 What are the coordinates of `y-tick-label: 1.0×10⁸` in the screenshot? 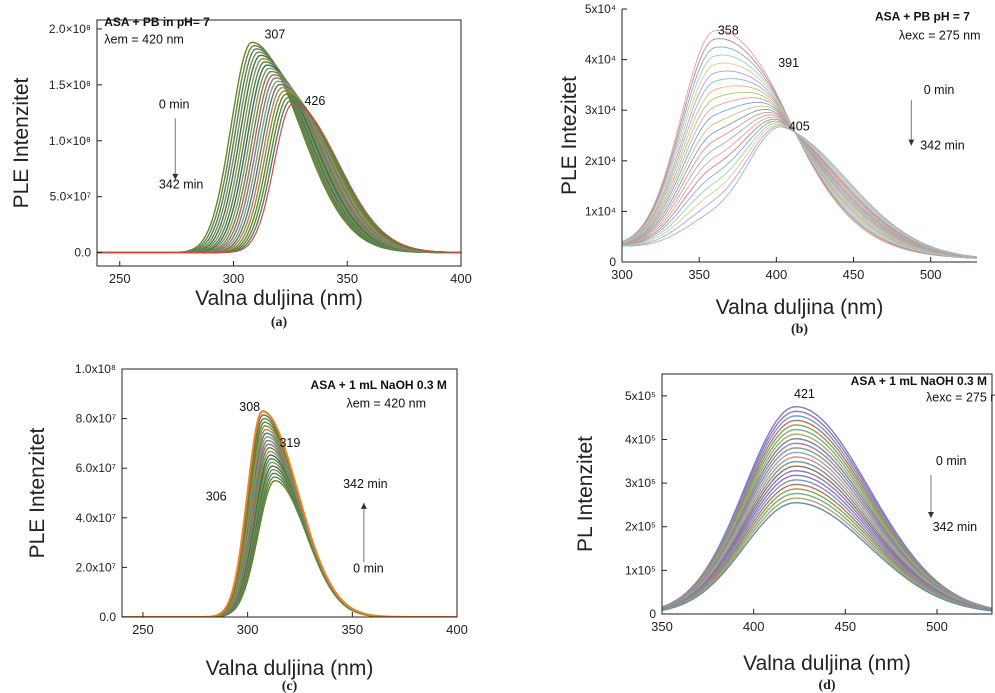 It's located at (70, 141).